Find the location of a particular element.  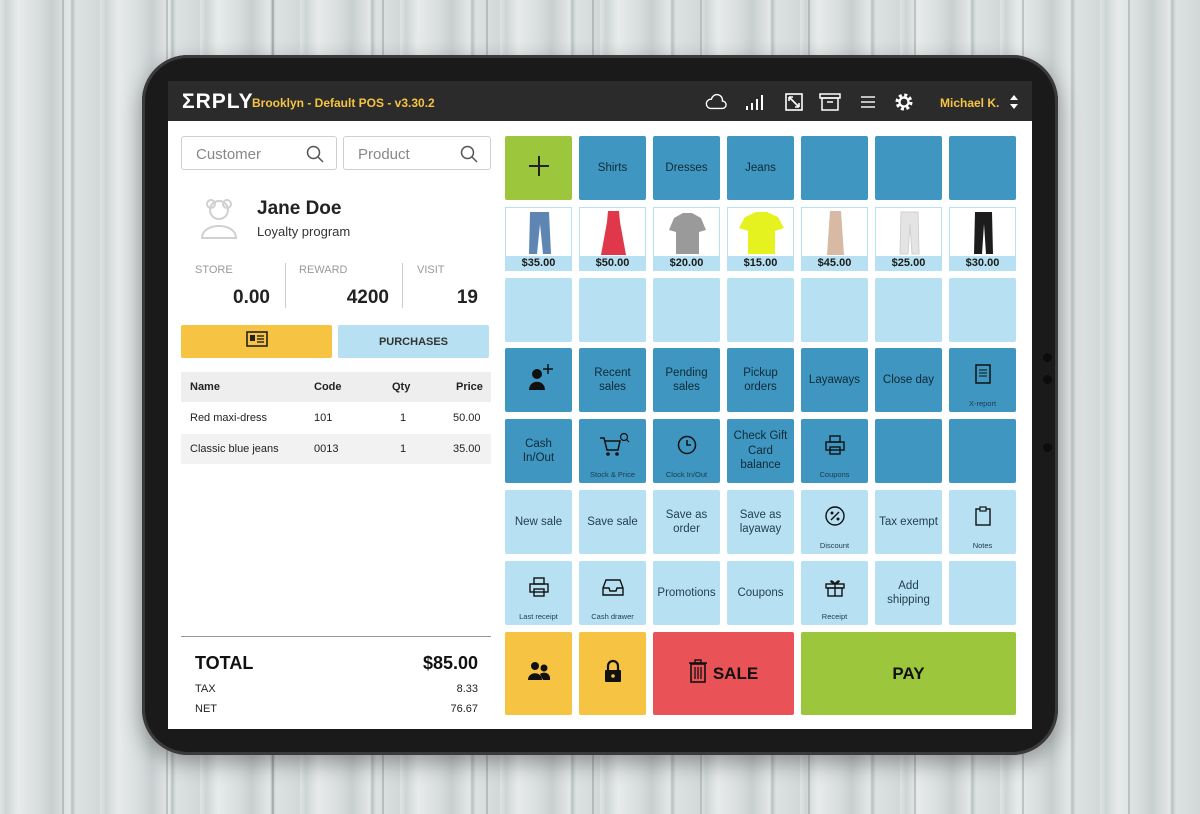

header-qty: Qty is located at coordinates (401, 387).